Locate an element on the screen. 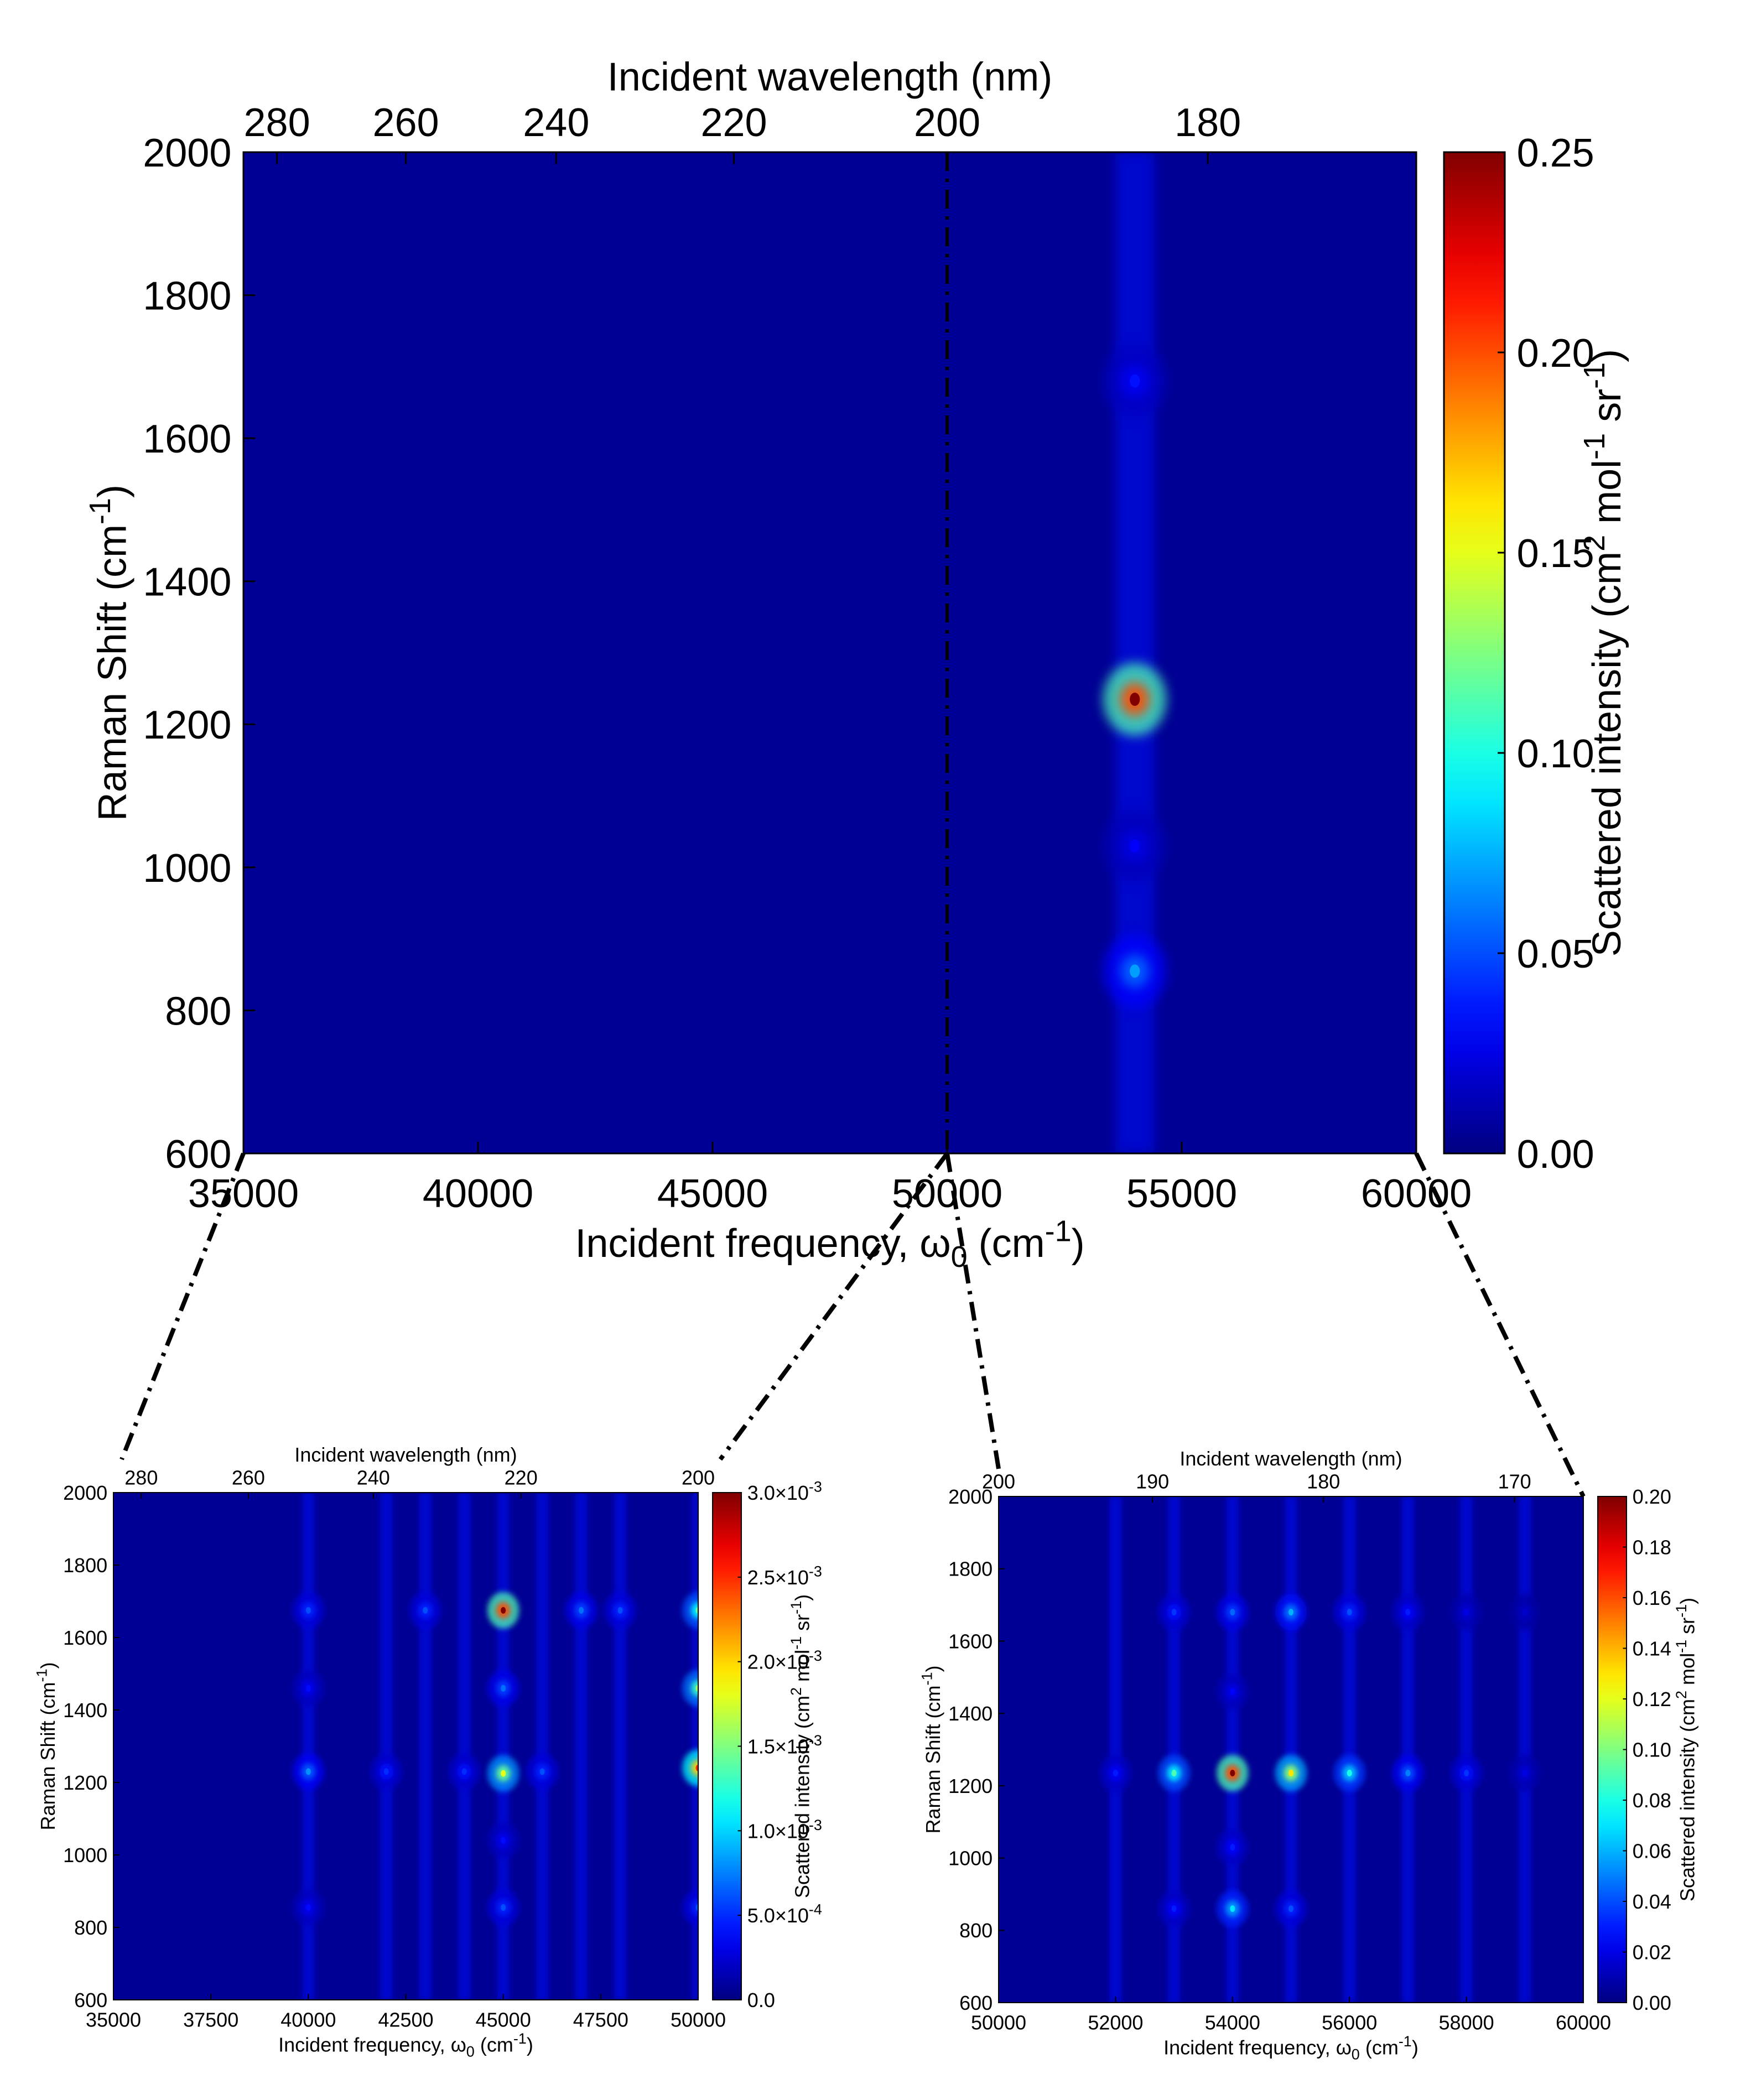 This screenshot has height=2100, width=1751. y-tick-label: 2000 is located at coordinates (187, 153).